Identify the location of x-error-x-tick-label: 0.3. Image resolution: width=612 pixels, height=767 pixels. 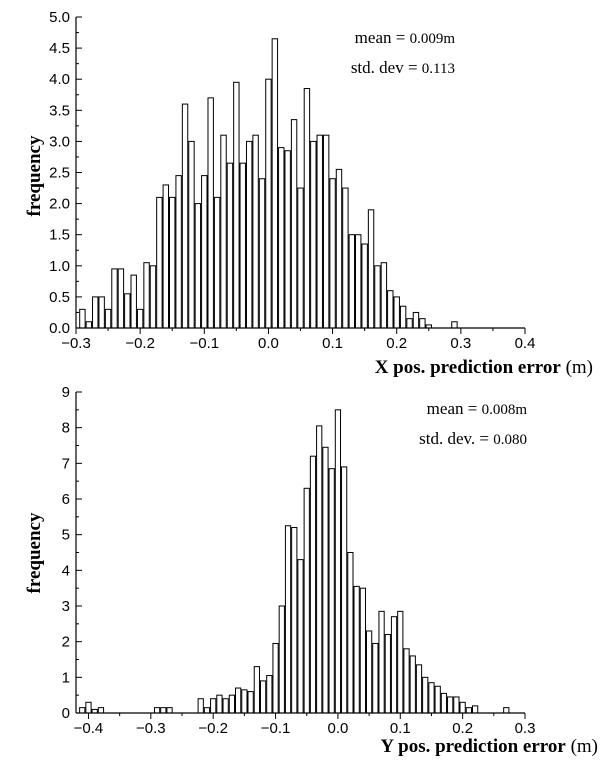
(460, 343).